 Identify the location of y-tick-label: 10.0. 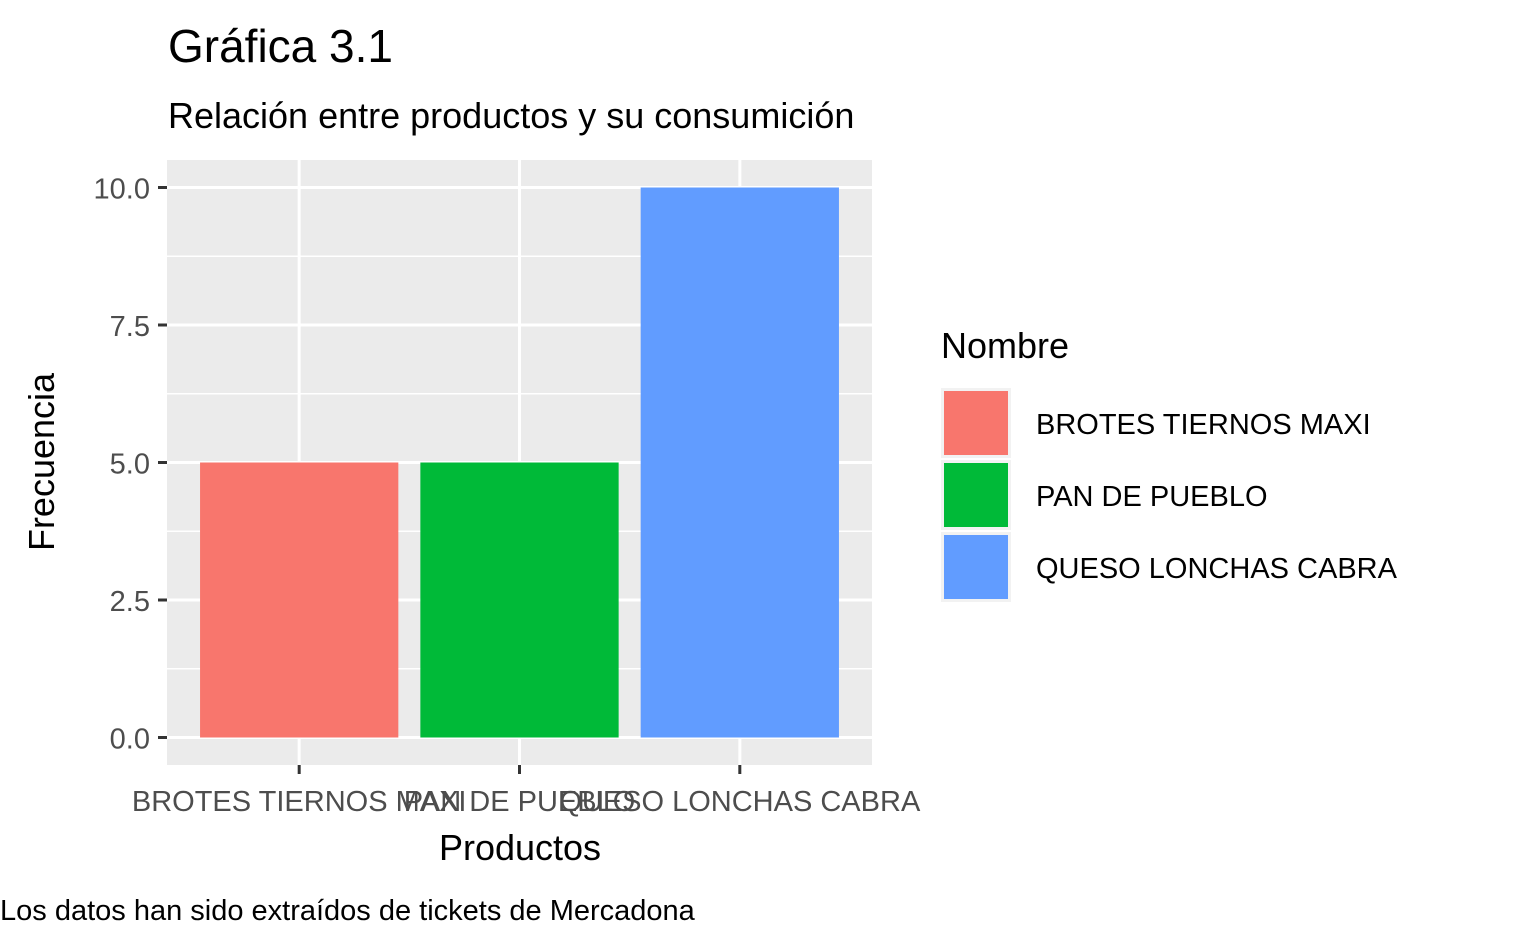
(122, 190).